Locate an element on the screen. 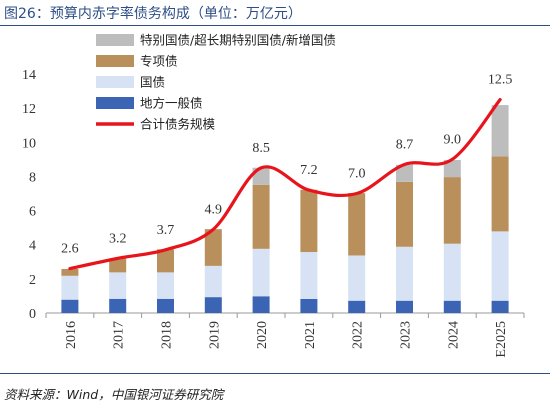 This screenshot has height=408, width=550. x-tick-label: 2023 is located at coordinates (406, 335).